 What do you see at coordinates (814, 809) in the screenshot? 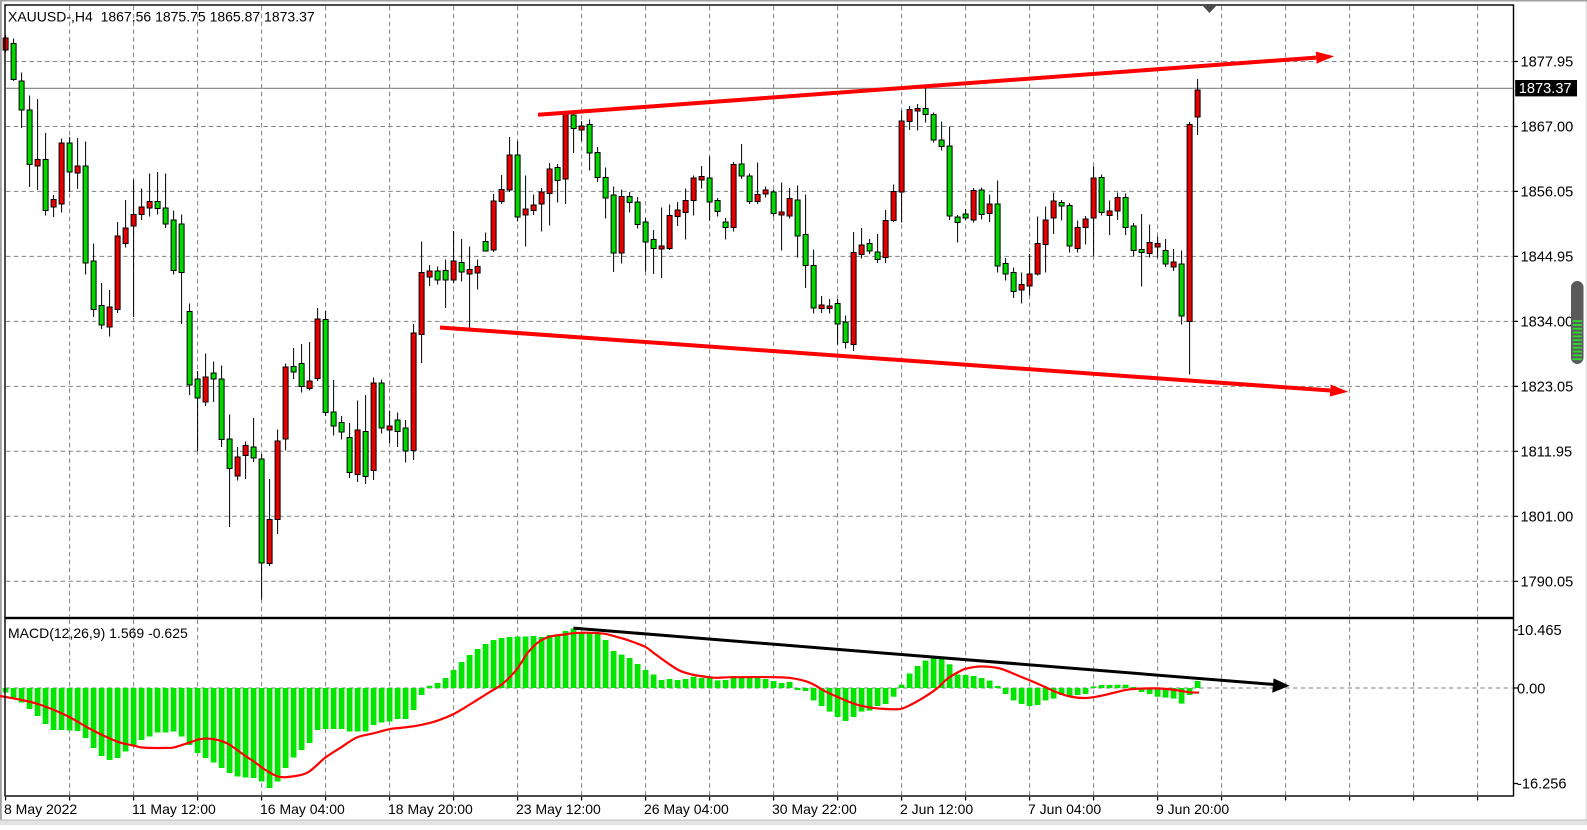
I see `svg-text: 30 May 22:00` at bounding box center [814, 809].